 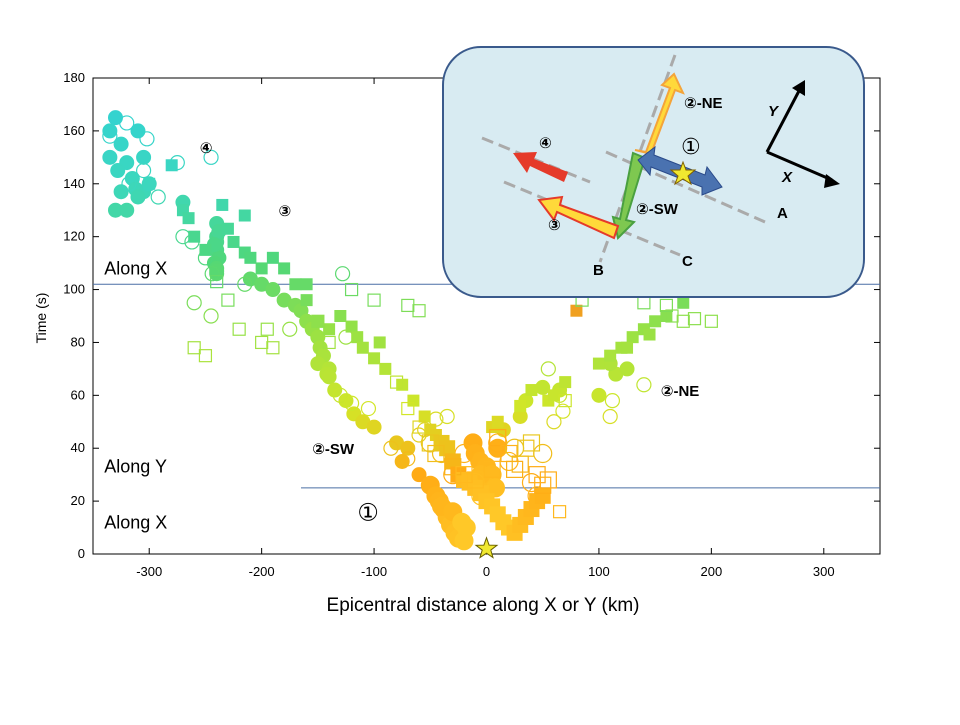 What do you see at coordinates (135, 522) in the screenshot?
I see `region-label: Along X` at bounding box center [135, 522].